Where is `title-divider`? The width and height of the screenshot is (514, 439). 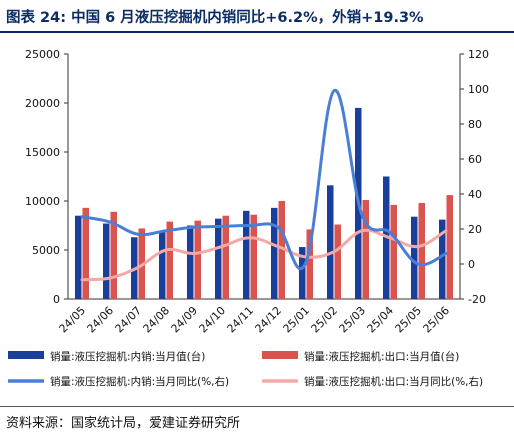
title-divider is located at coordinates (257, 32).